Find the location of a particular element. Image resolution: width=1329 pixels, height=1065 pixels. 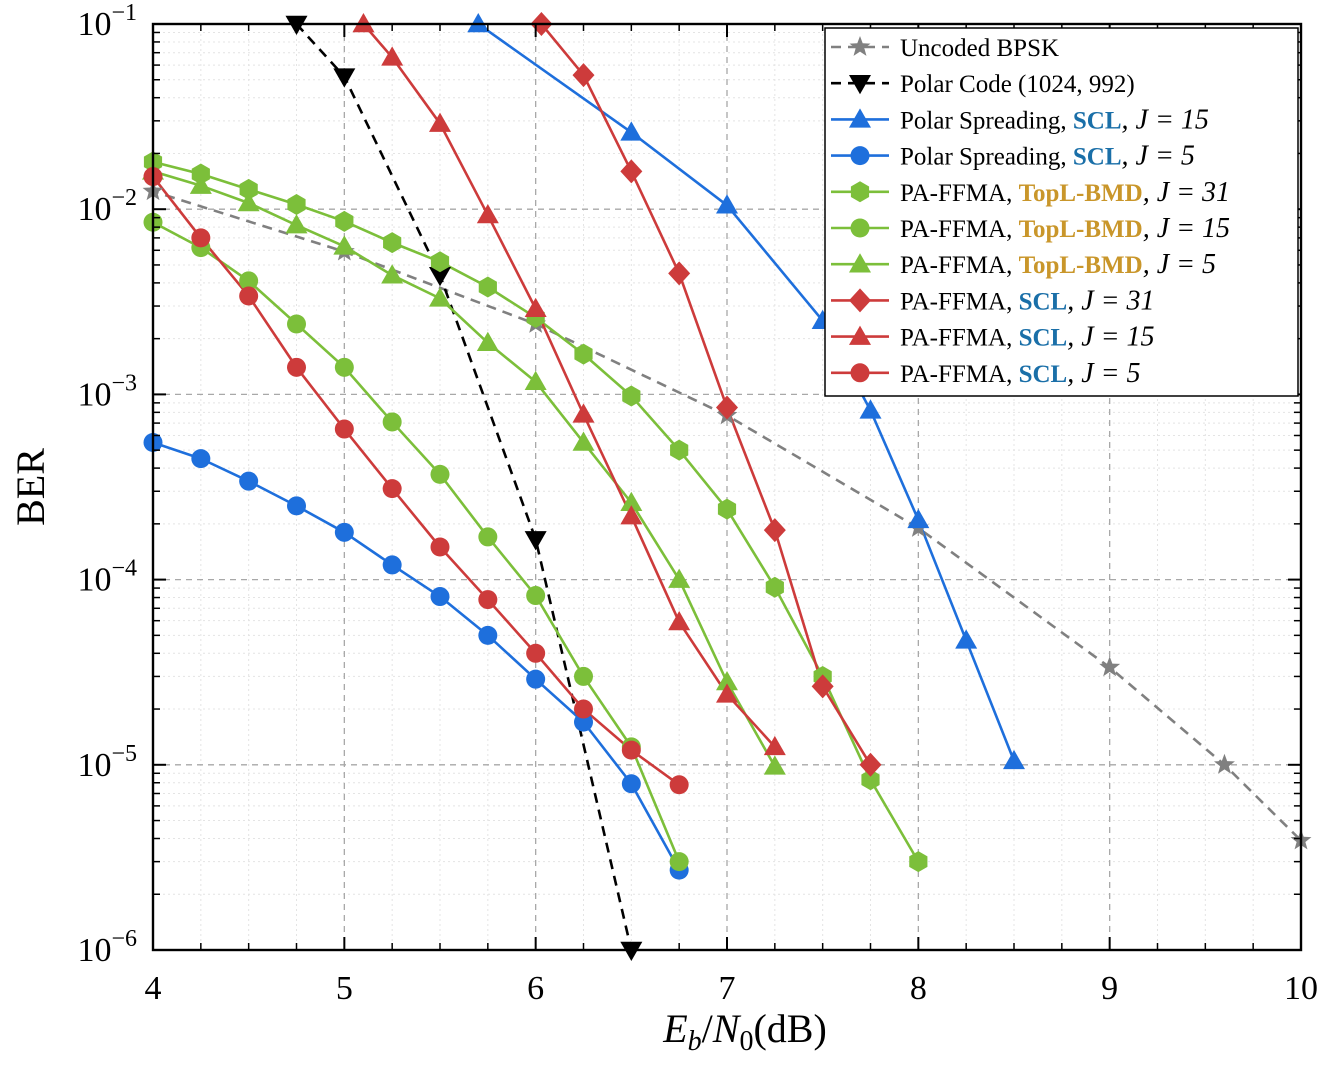

legend-label: PA-FFMA, TopL-BMD, J = 15 is located at coordinates (1065, 228).